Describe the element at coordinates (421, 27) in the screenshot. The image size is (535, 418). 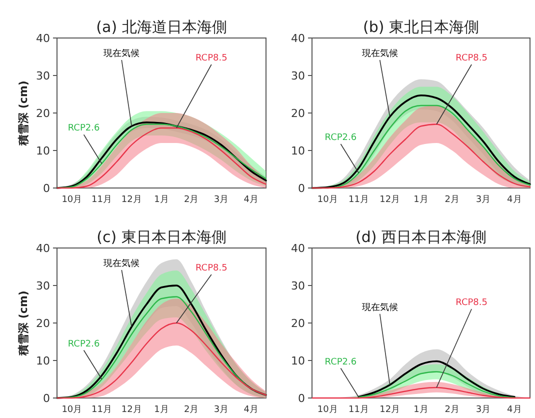
I see `chart-title: (b) 東北日本海側` at that location.